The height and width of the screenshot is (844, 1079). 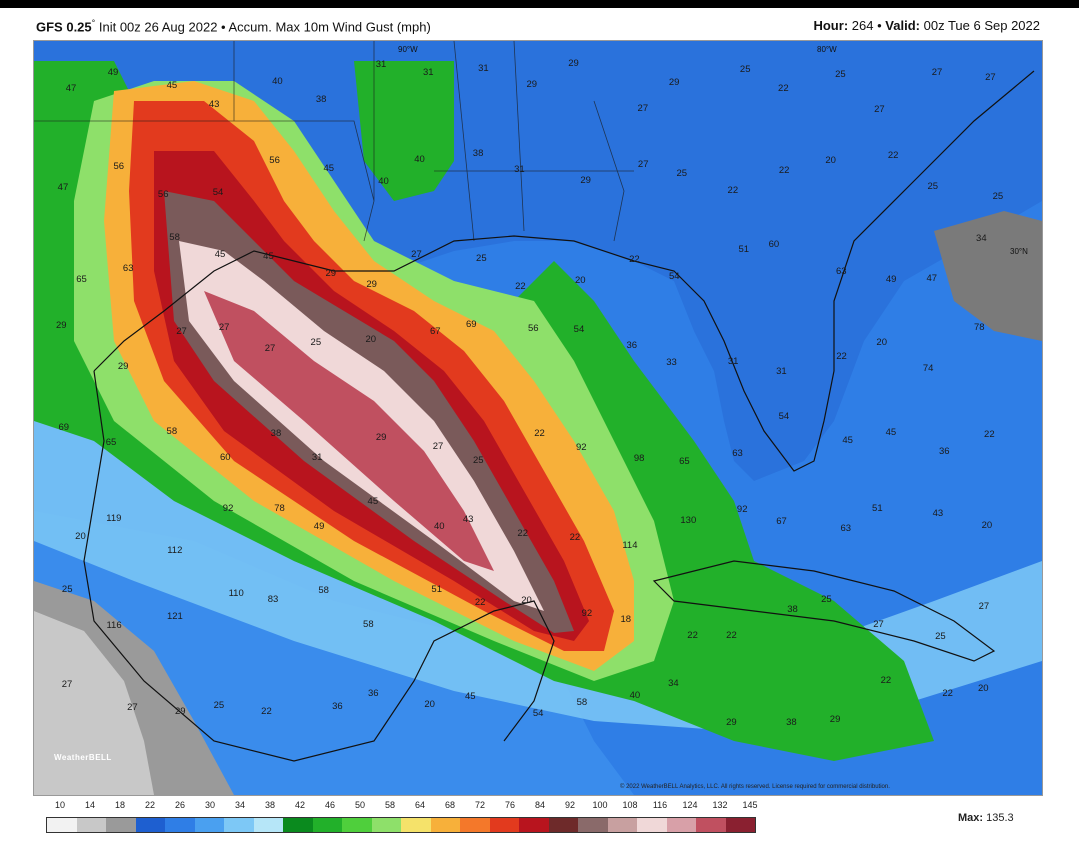 What do you see at coordinates (64, 428) in the screenshot?
I see `gust-value-label: 69` at bounding box center [64, 428].